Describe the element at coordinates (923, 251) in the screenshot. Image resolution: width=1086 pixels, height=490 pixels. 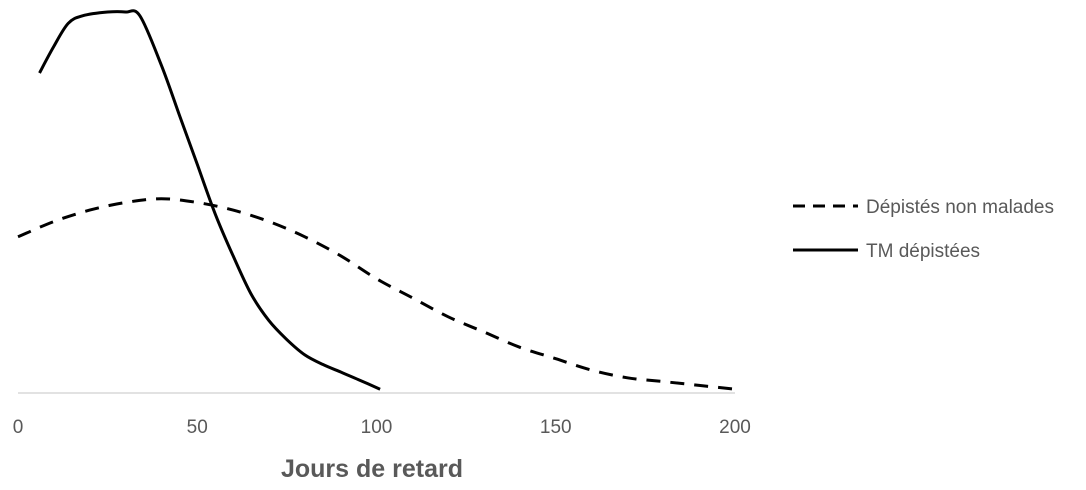
I see `legend-label-2: TM dépistées` at that location.